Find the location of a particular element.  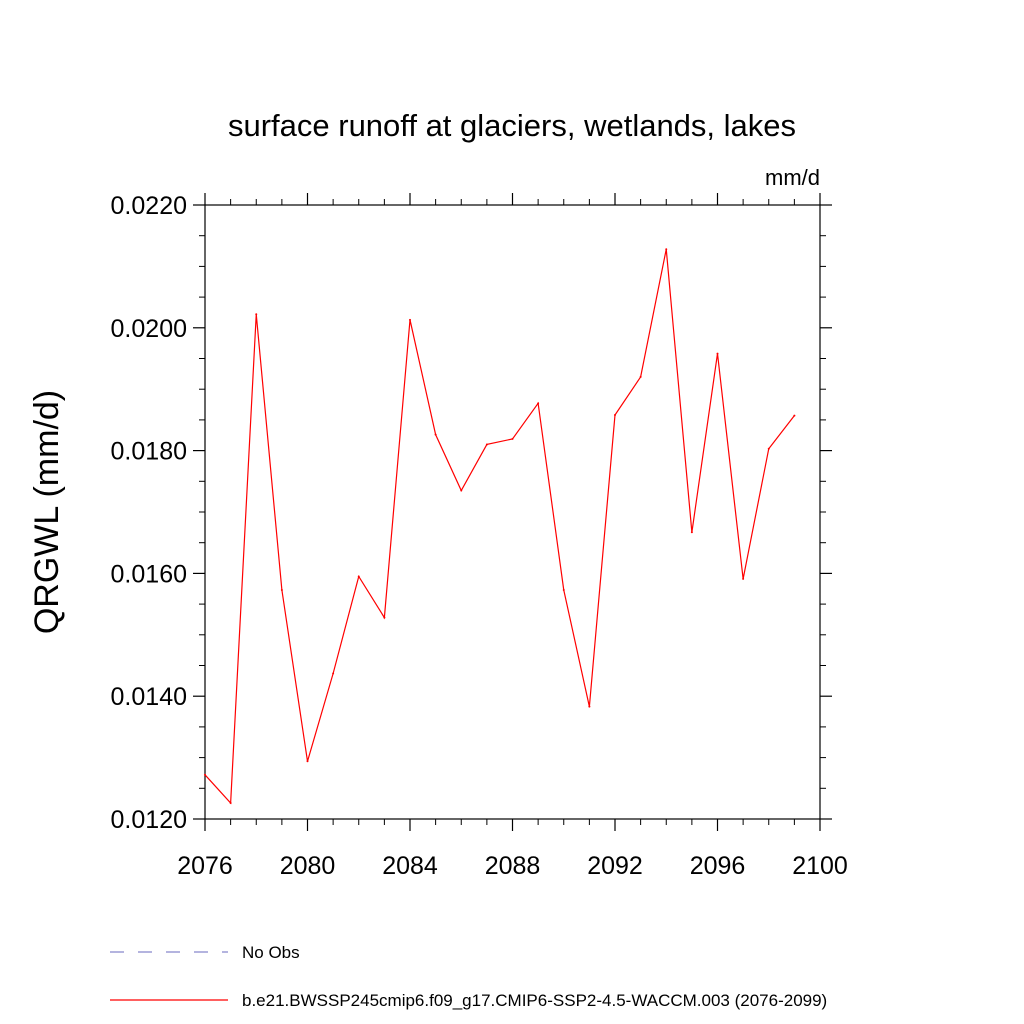

y-tick-label: 0.0120 is located at coordinates (149, 820).